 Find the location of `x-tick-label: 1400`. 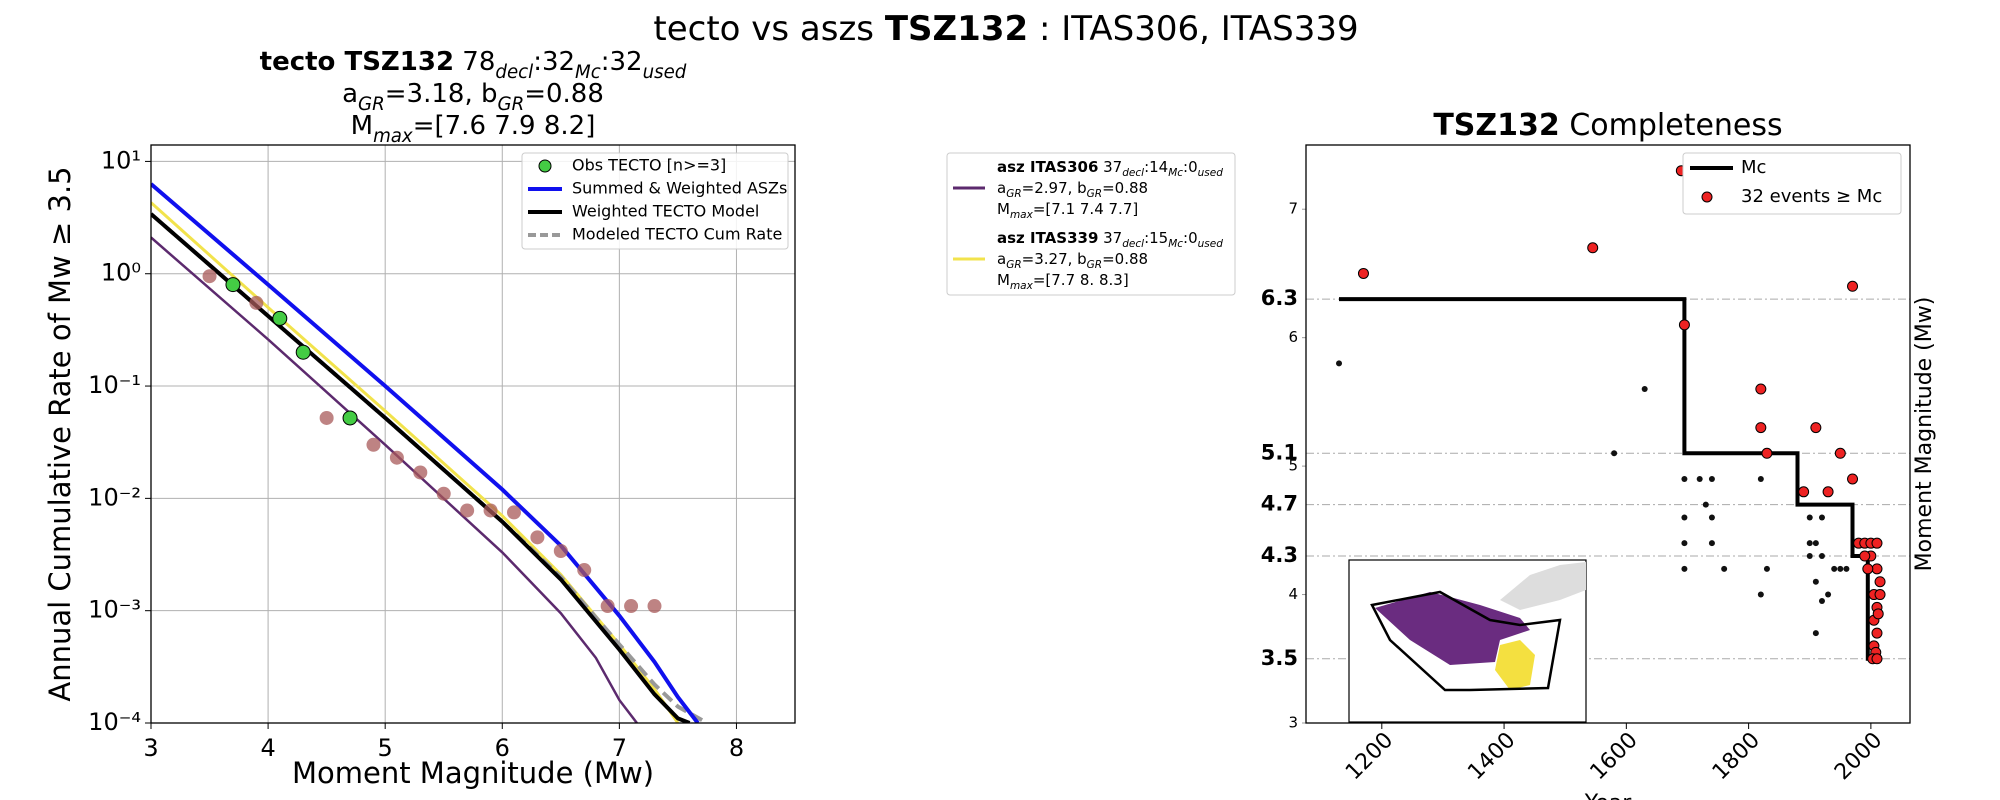

x-tick-label: 1400 is located at coordinates (1491, 756).